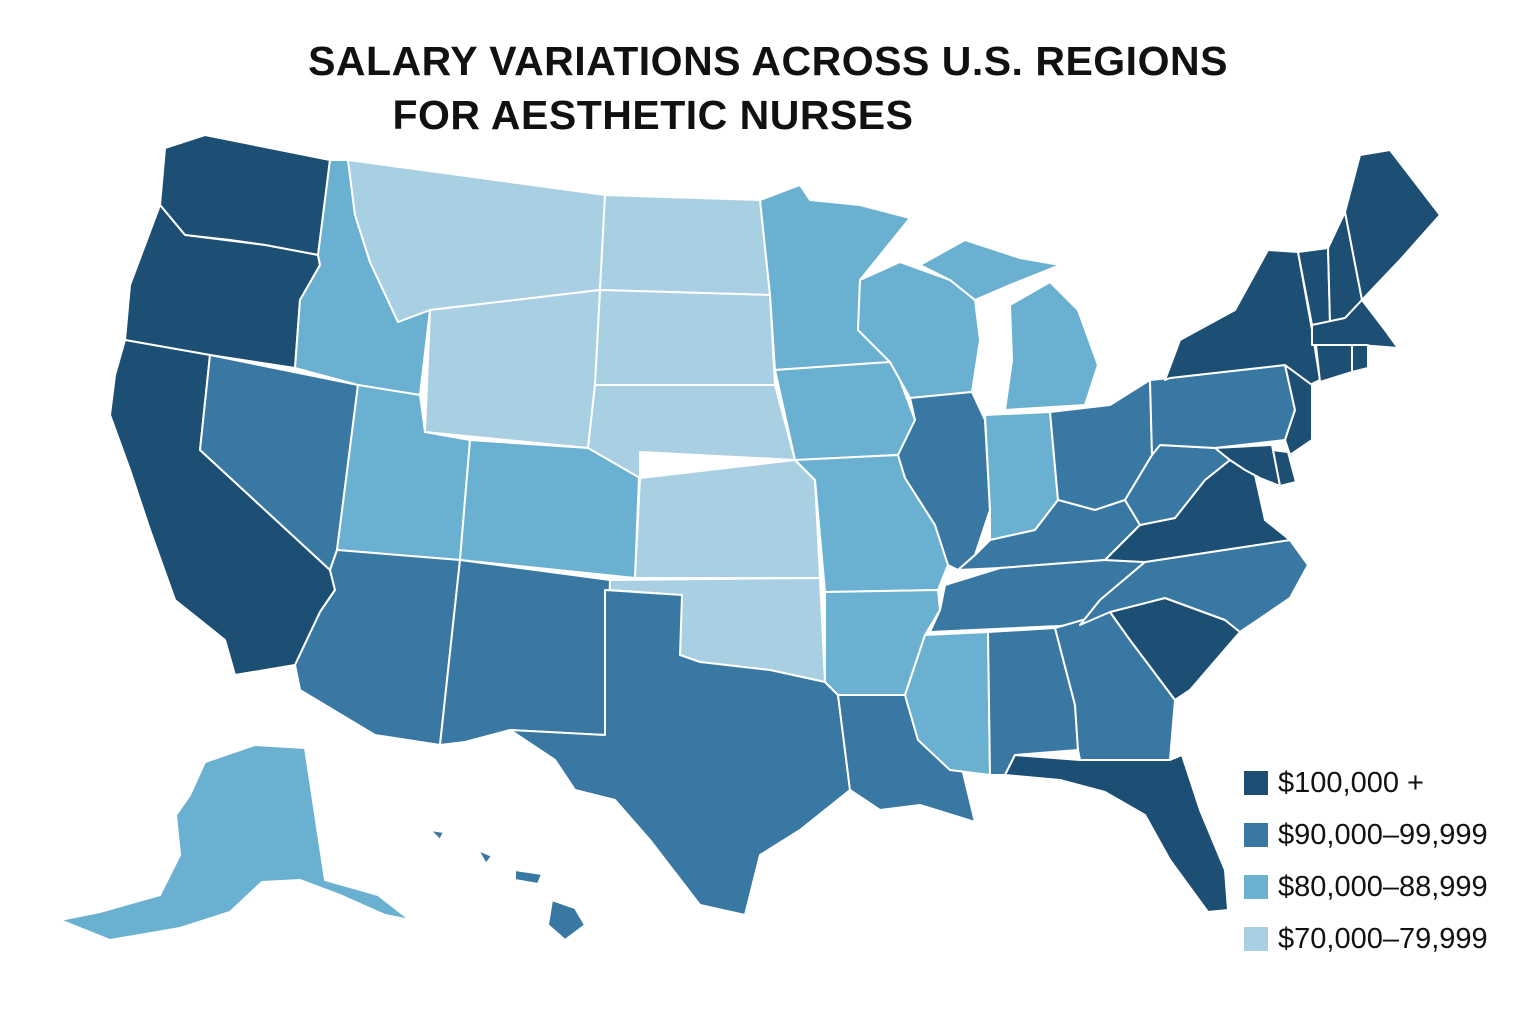 The height and width of the screenshot is (1024, 1536). Describe the element at coordinates (944, 481) in the screenshot. I see `state-illinois` at that location.